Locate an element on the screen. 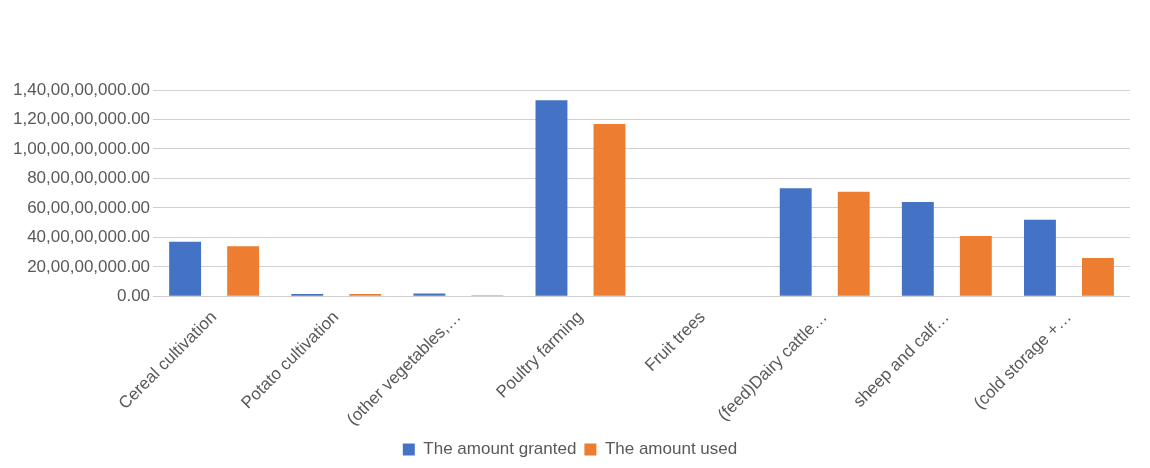 Image resolution: width=1150 pixels, height=468 pixels. legend-label: The amount granted is located at coordinates (500, 449).